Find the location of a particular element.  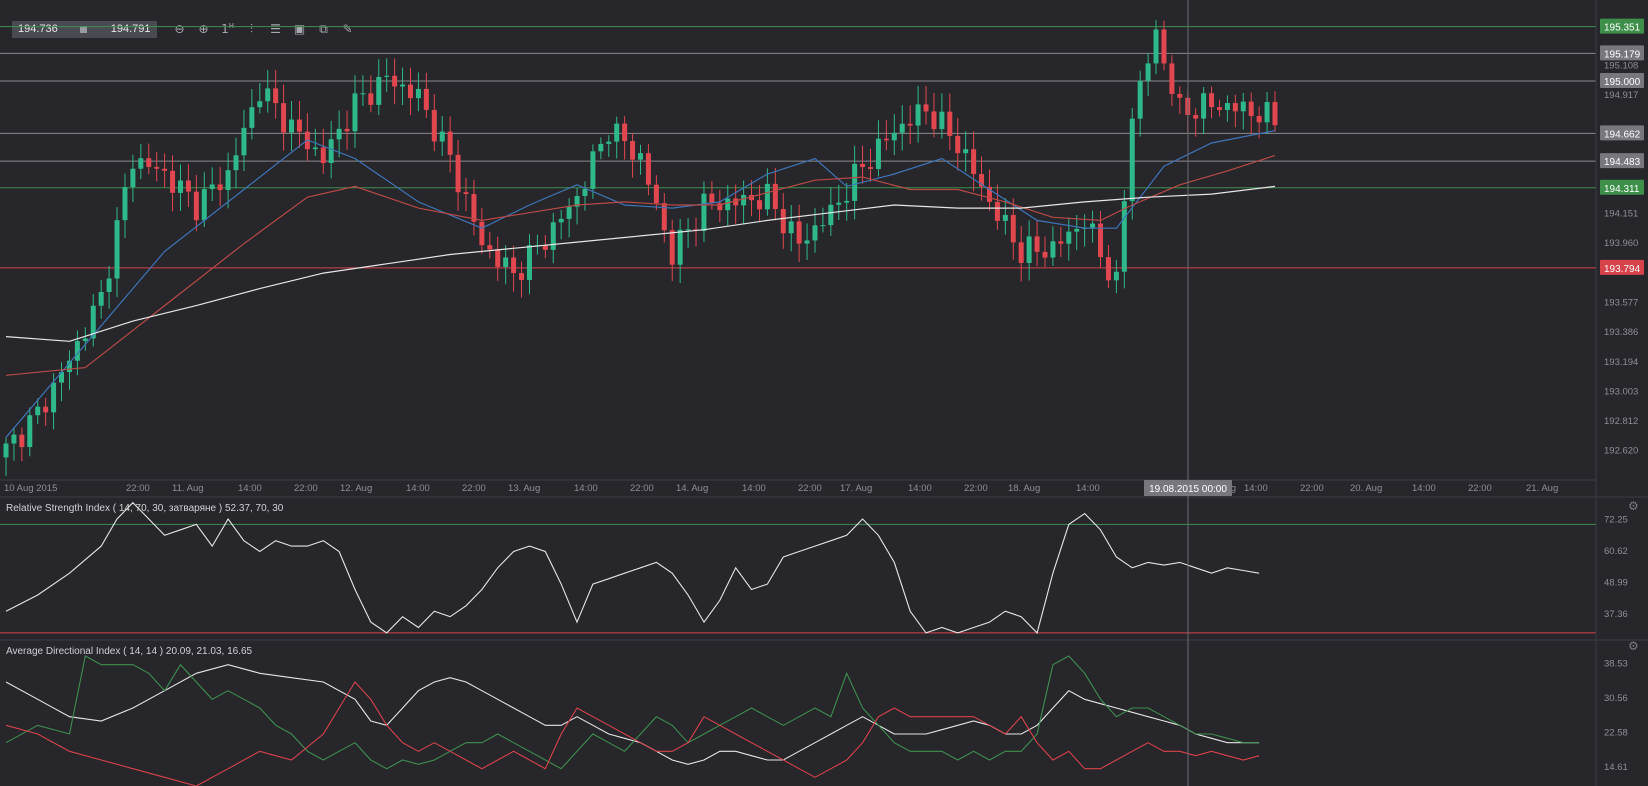

template-icon: ⧉ is located at coordinates (323, 28).